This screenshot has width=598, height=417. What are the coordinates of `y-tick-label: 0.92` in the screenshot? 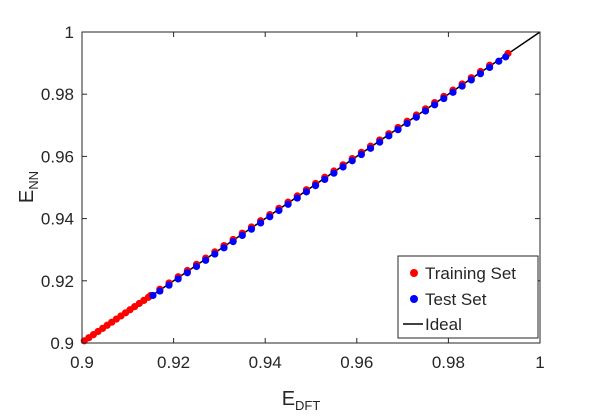 It's located at (57, 281).